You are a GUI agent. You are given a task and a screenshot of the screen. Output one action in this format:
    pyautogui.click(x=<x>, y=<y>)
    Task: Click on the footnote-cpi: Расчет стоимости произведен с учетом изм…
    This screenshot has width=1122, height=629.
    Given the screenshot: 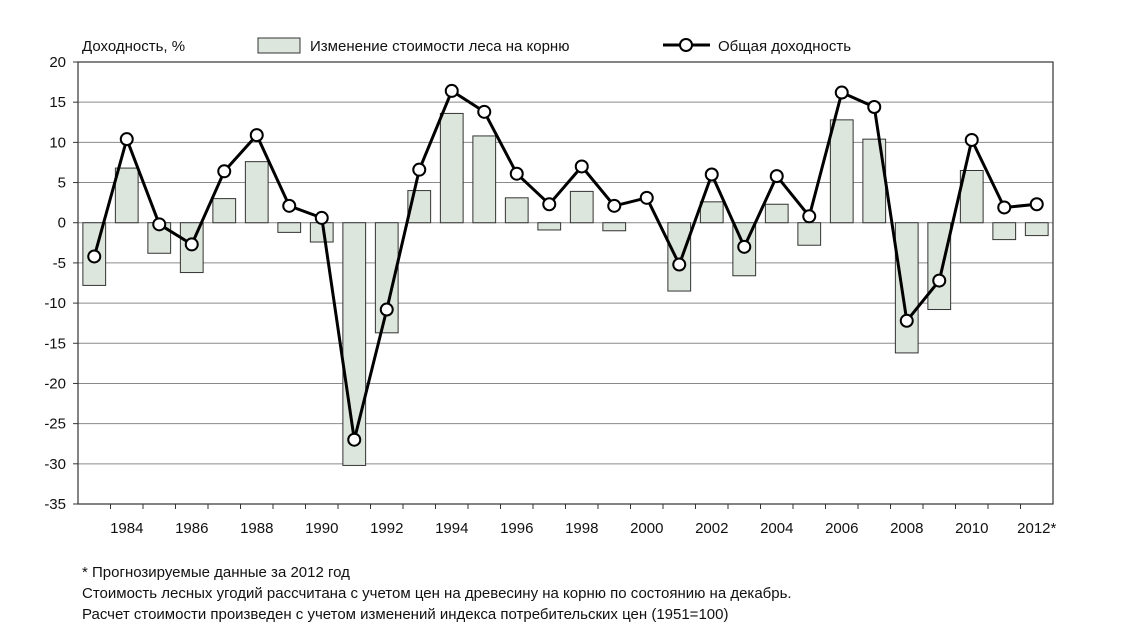 What is the action you would take?
    pyautogui.click(x=405, y=614)
    